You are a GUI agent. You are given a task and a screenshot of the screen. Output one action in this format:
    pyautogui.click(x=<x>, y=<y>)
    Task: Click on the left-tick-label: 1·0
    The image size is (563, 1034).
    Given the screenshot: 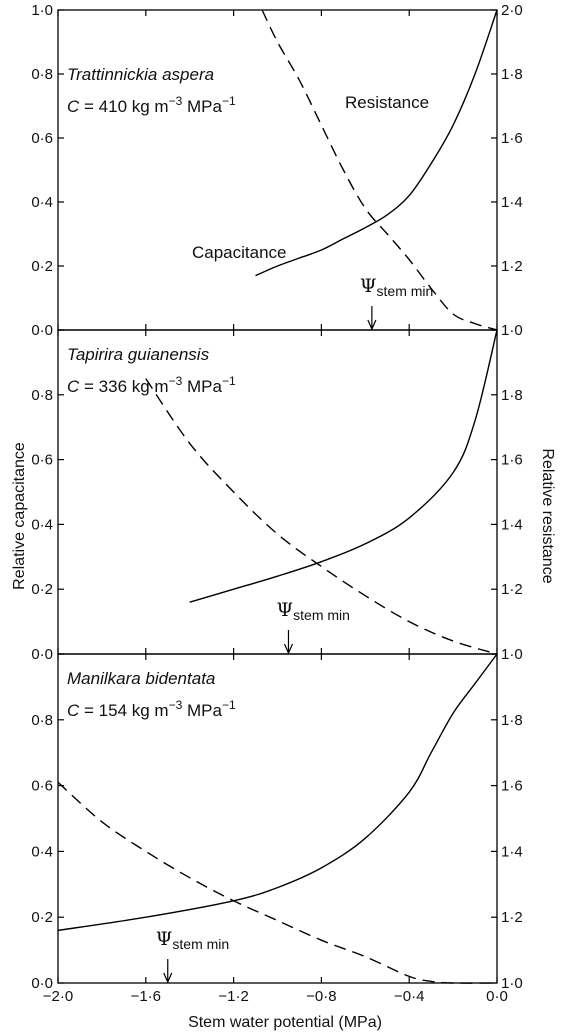 What is the action you would take?
    pyautogui.click(x=42, y=10)
    